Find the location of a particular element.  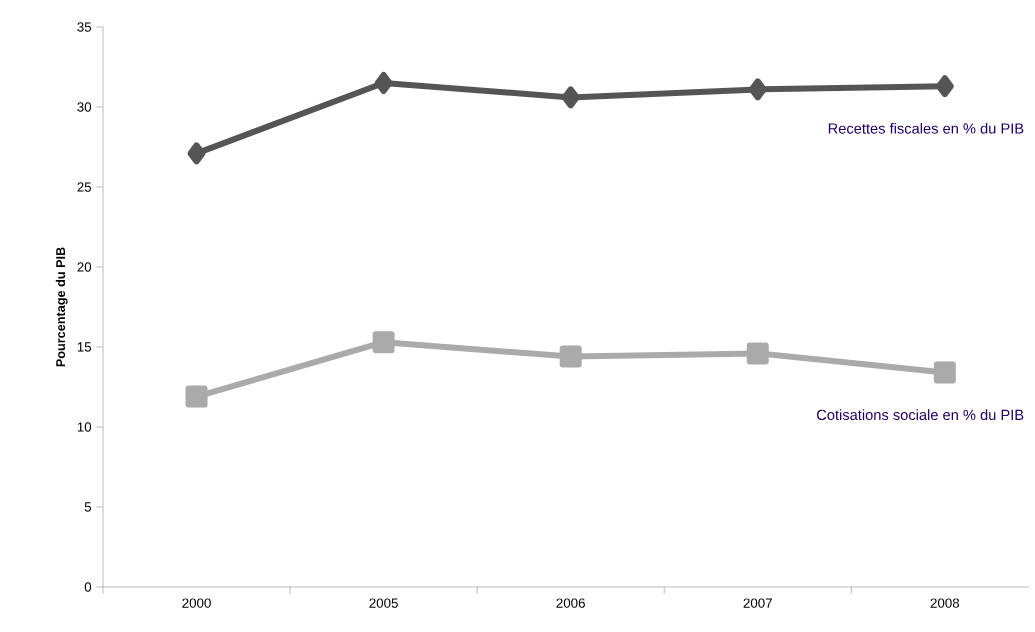

text: Cotisations sociale en % du PIB is located at coordinates (920, 415).